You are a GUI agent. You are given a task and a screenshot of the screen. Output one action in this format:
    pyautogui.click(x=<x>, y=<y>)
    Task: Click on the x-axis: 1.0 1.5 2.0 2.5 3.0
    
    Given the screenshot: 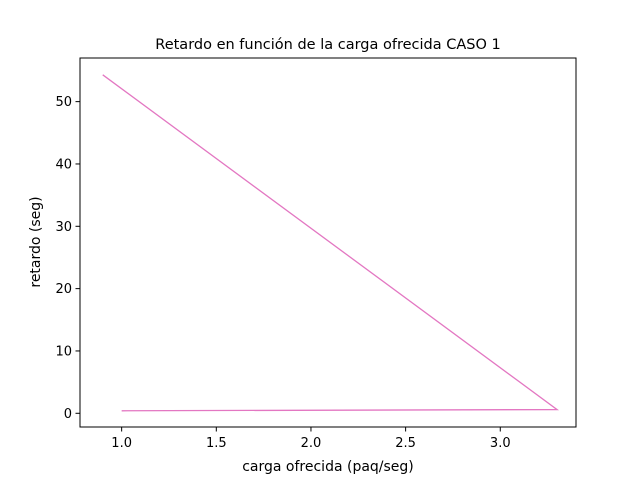 What is the action you would take?
    pyautogui.click(x=311, y=439)
    